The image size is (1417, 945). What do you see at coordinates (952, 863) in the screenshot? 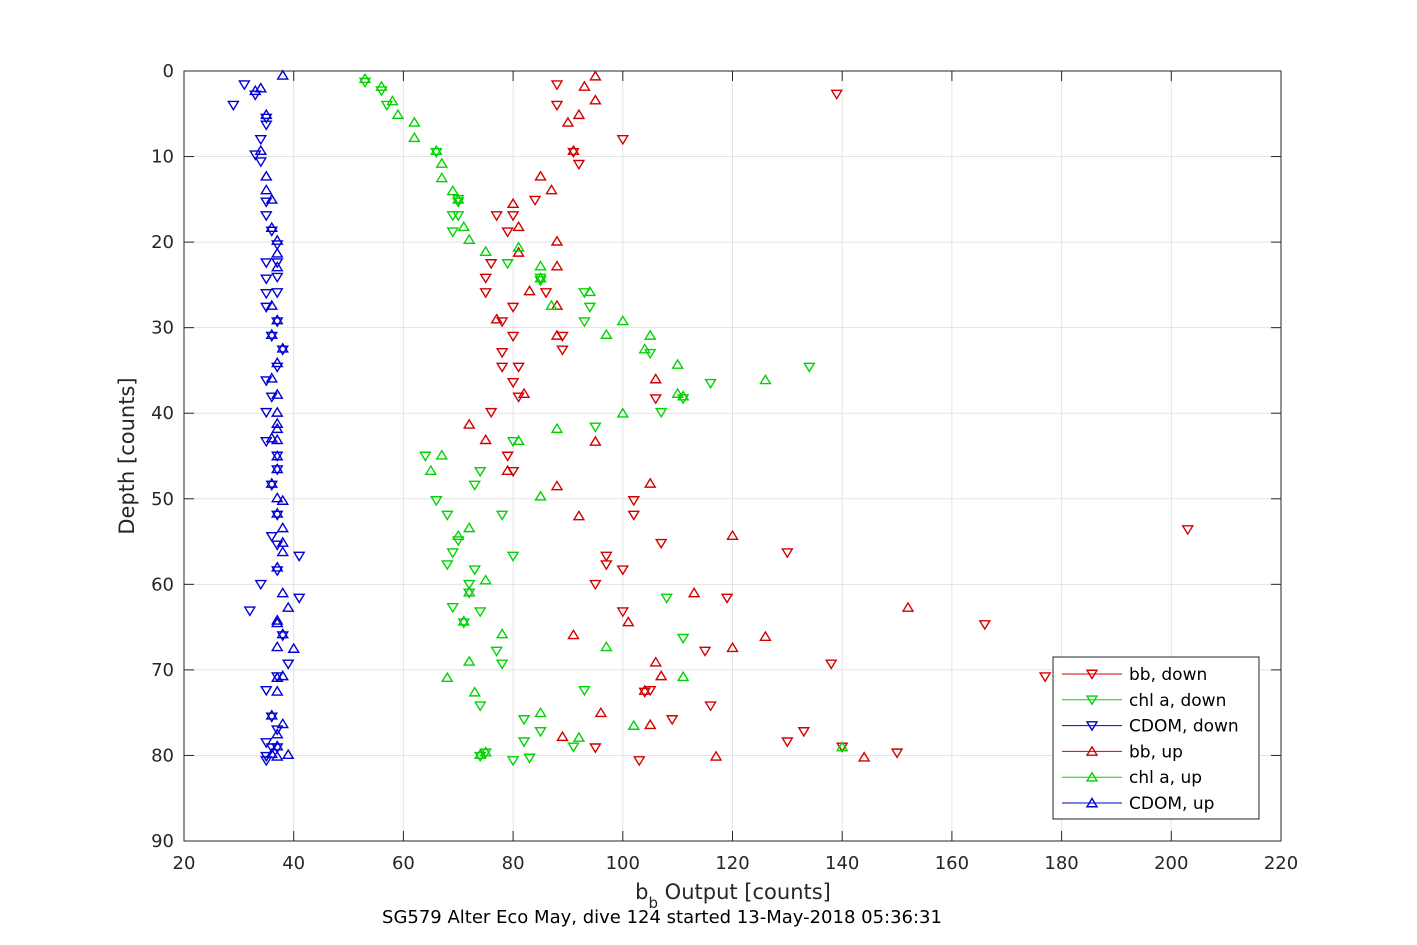
I see `x-tick-label: 160` at bounding box center [952, 863].